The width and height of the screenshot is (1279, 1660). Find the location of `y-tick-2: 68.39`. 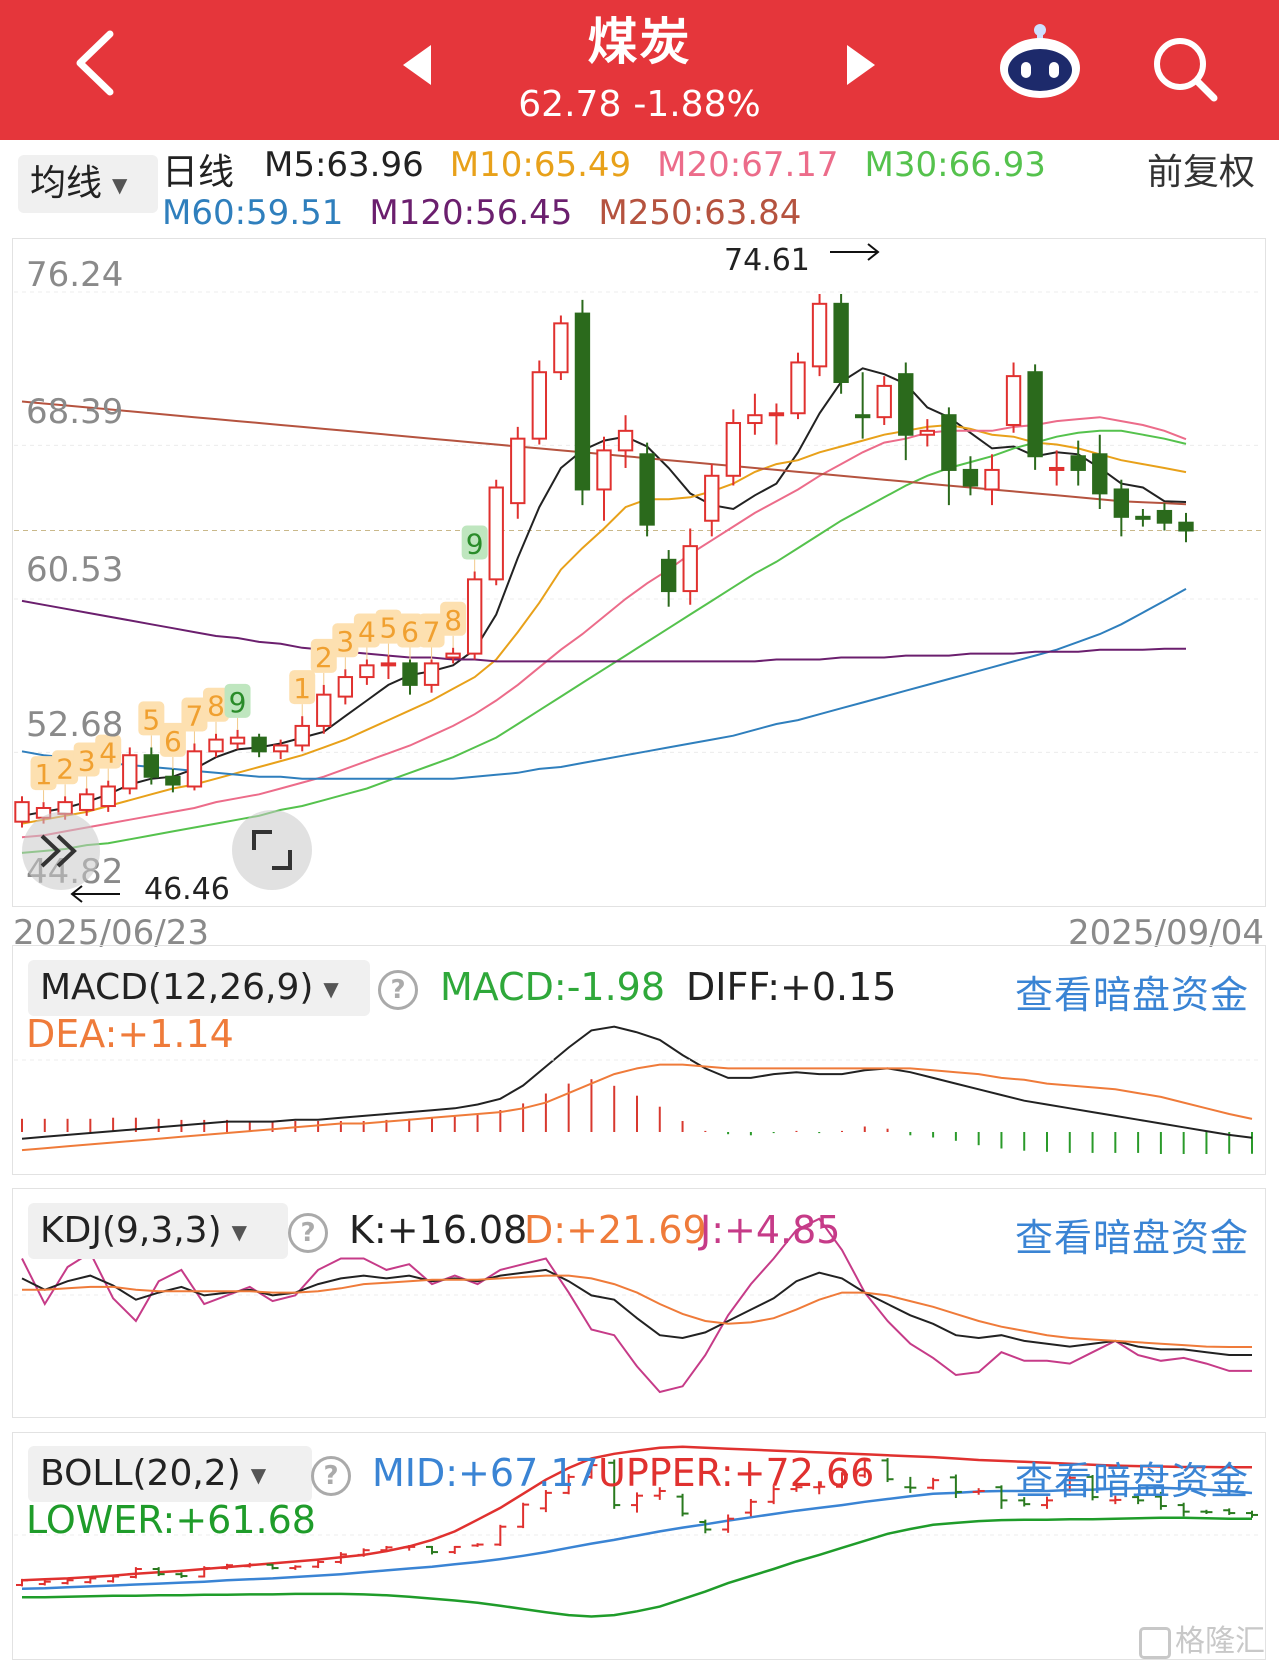

y-tick-2: 68.39 is located at coordinates (75, 412).